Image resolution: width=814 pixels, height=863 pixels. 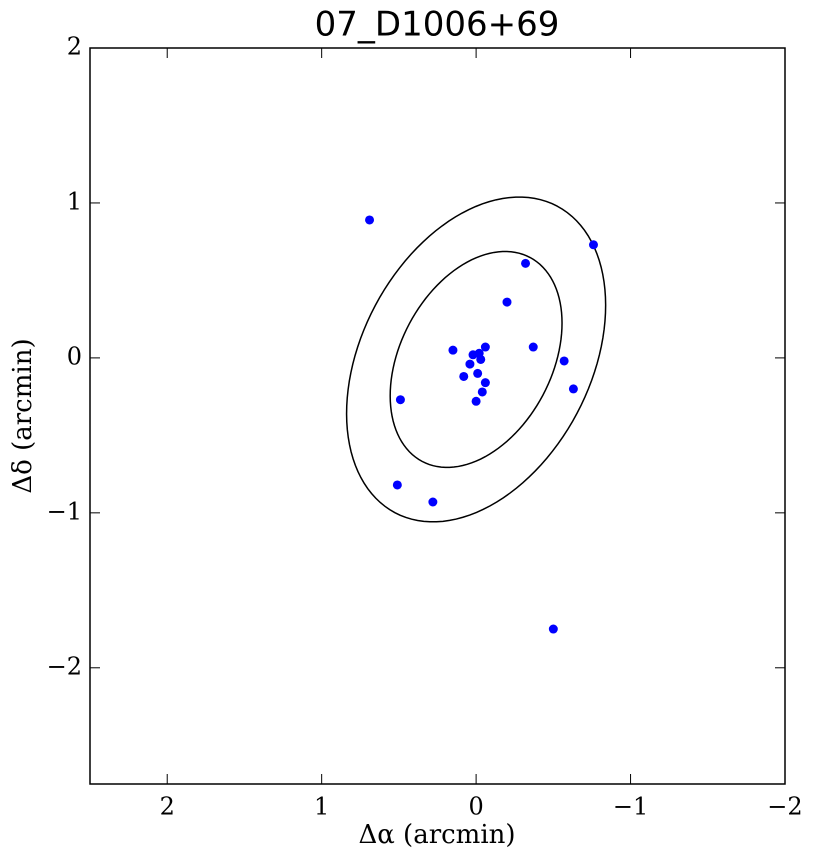 What do you see at coordinates (167, 807) in the screenshot?
I see `x-tick-label: 2` at bounding box center [167, 807].